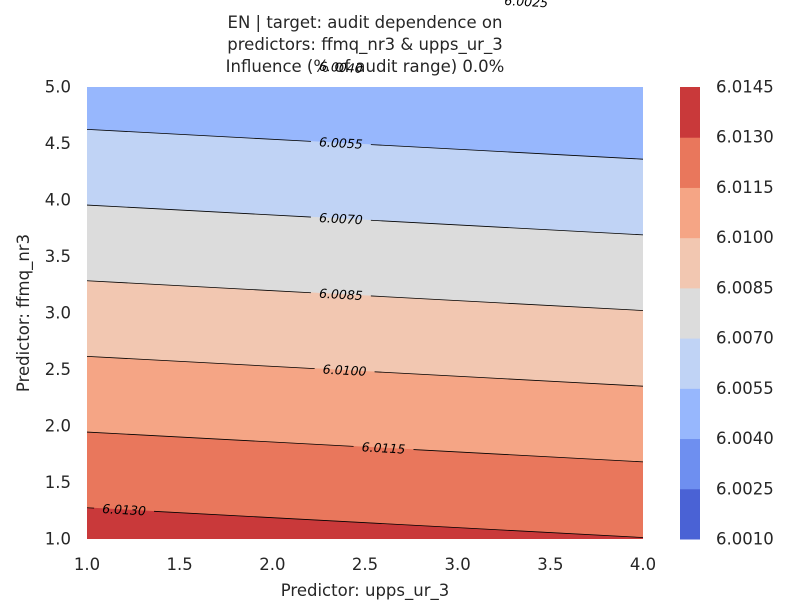 Image resolution: width=795 pixels, height=615 pixels. I want to click on colorbar-tick-label: 6.0025, so click(745, 488).